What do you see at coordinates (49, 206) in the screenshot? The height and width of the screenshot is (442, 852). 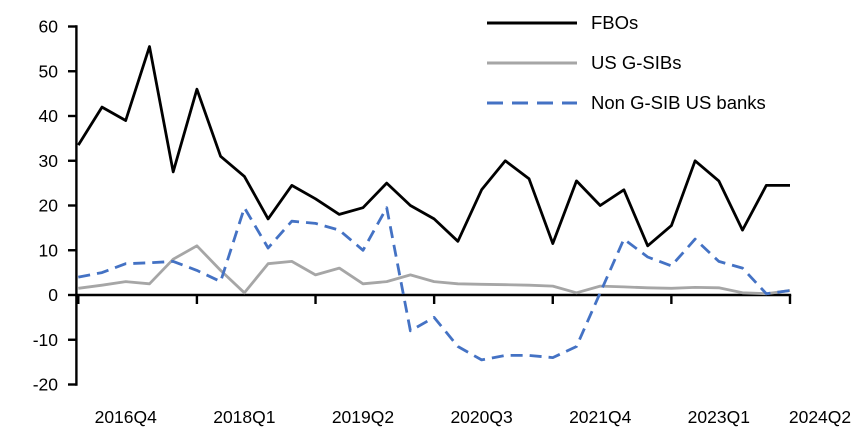 I see `y-axis-tick-label: 20` at bounding box center [49, 206].